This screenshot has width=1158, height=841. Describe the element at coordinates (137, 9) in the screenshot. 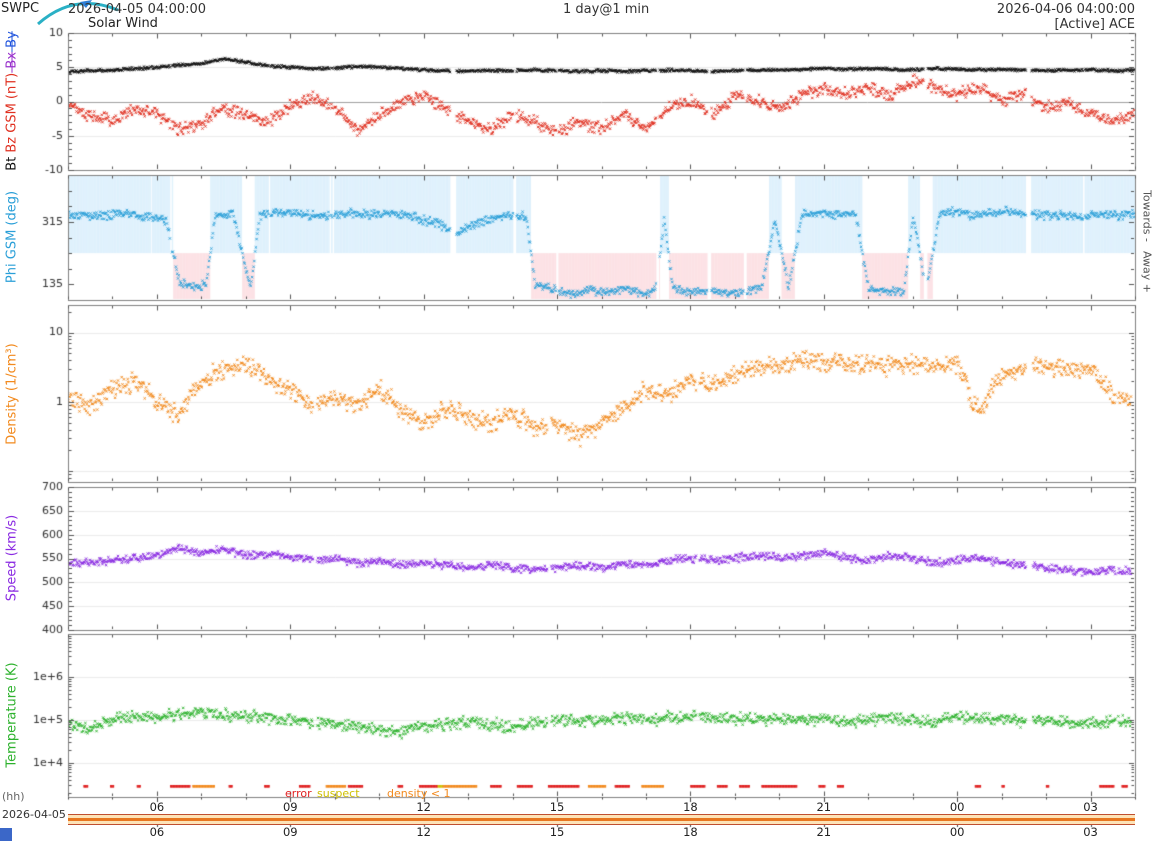

I see `plot-start-time: 2026-04-05 04:00:00` at that location.